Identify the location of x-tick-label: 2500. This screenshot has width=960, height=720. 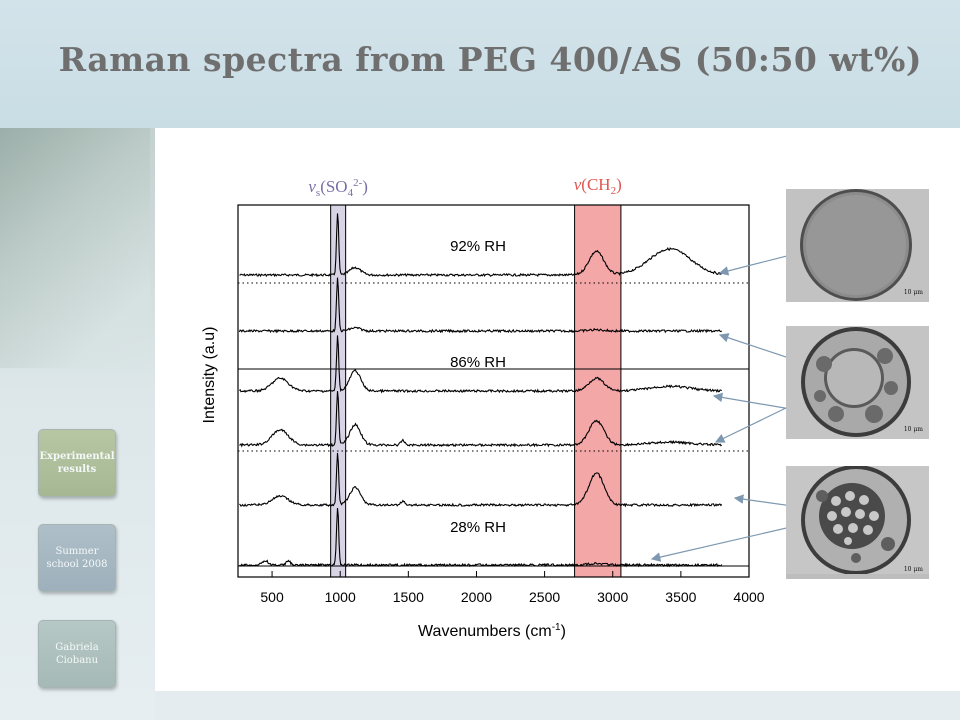
(544, 597).